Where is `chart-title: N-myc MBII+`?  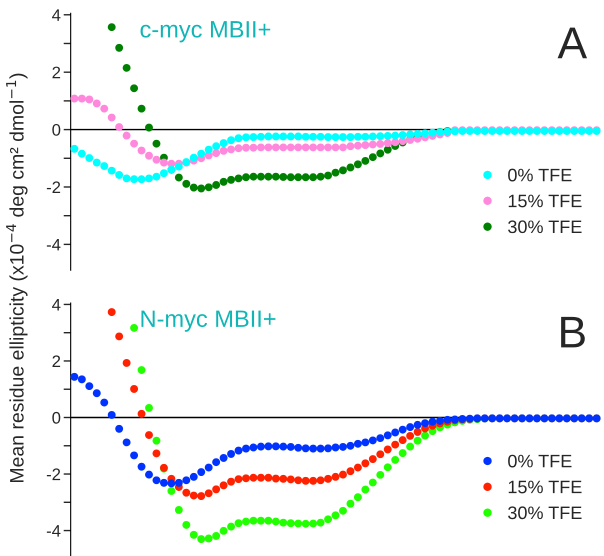
chart-title: N-myc MBII+ is located at coordinates (208, 321).